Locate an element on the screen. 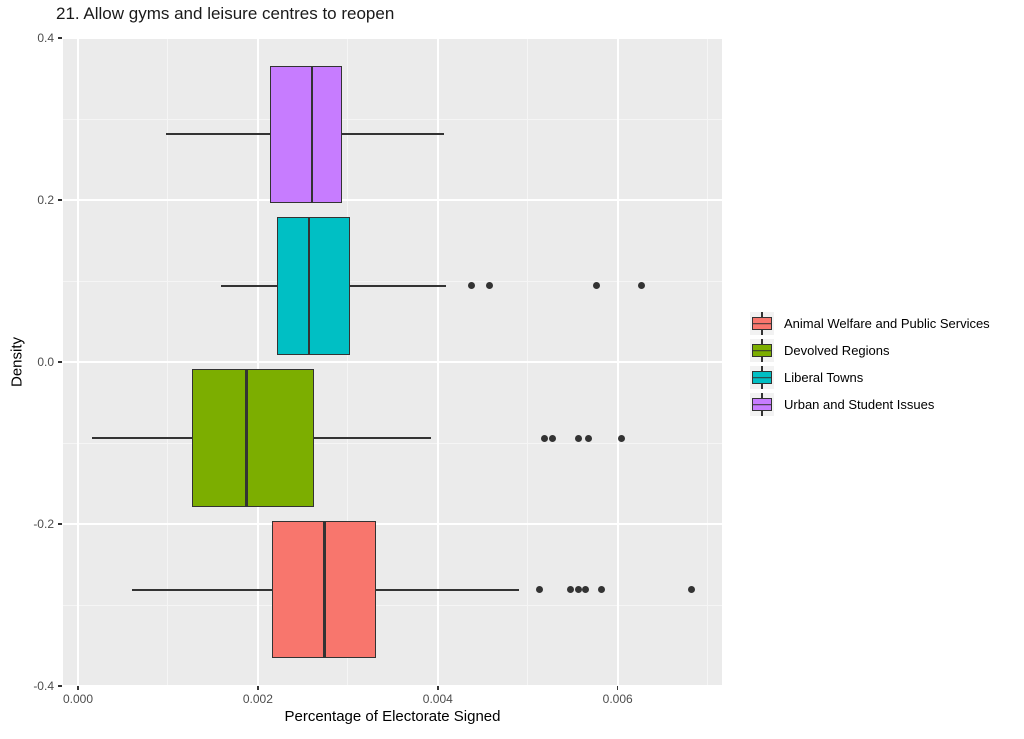 This screenshot has width=1024, height=739. boxplot-box-liberal-towns is located at coordinates (313, 286).